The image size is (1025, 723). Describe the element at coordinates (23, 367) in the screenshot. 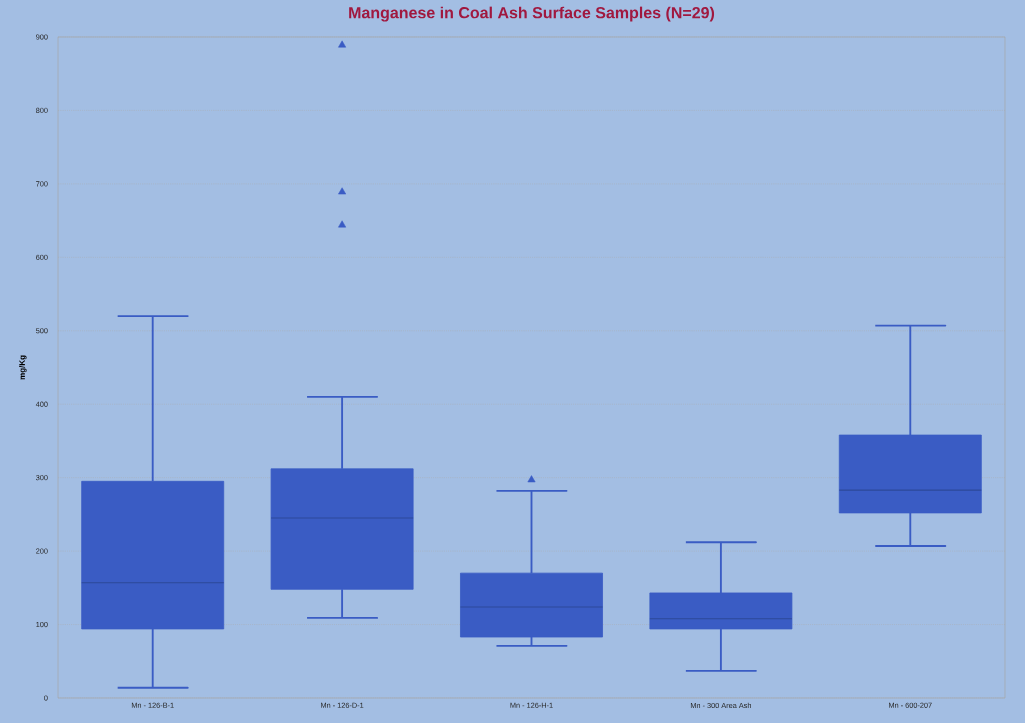

I see `y-axis-title: mg/Kg` at that location.